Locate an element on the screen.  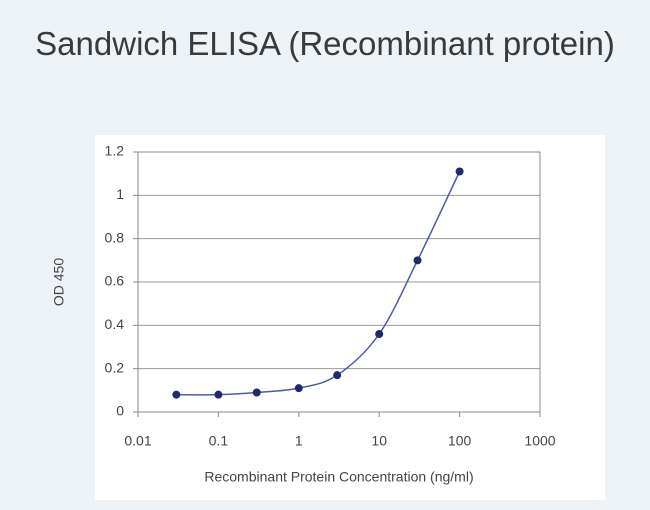
x-tick-label: 1 is located at coordinates (299, 441).